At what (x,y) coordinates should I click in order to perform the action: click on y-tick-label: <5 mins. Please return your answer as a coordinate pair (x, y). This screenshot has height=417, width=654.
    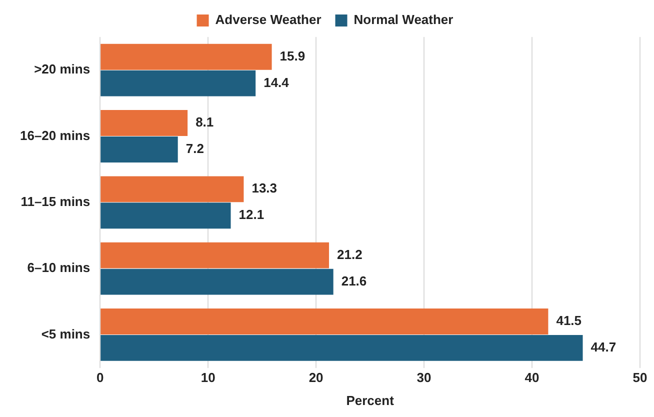
    Looking at the image, I should click on (65, 334).